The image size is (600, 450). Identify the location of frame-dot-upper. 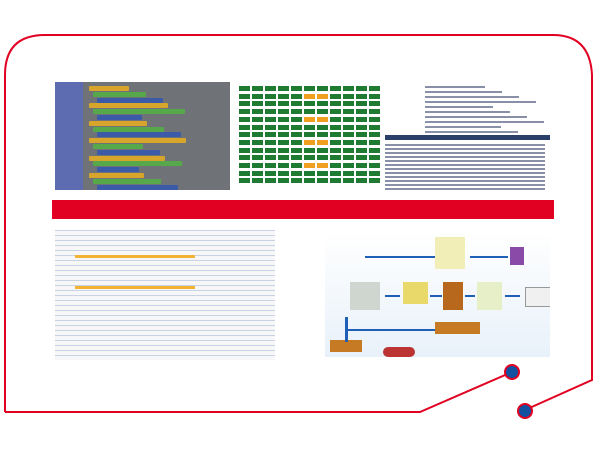
(512, 372).